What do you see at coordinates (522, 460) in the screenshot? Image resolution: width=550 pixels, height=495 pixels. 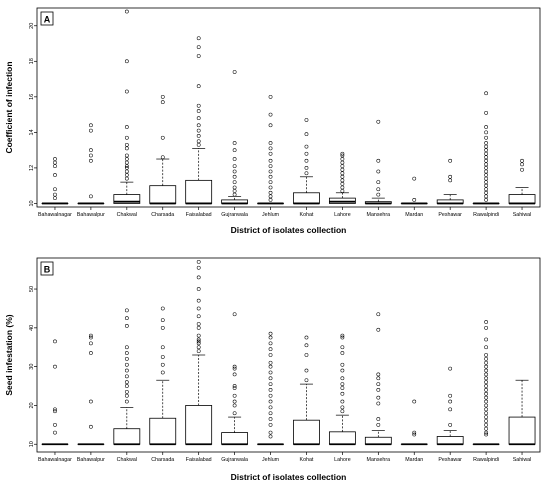 I see `x-tick-label-sahiwal: Sahiwal` at bounding box center [522, 460].